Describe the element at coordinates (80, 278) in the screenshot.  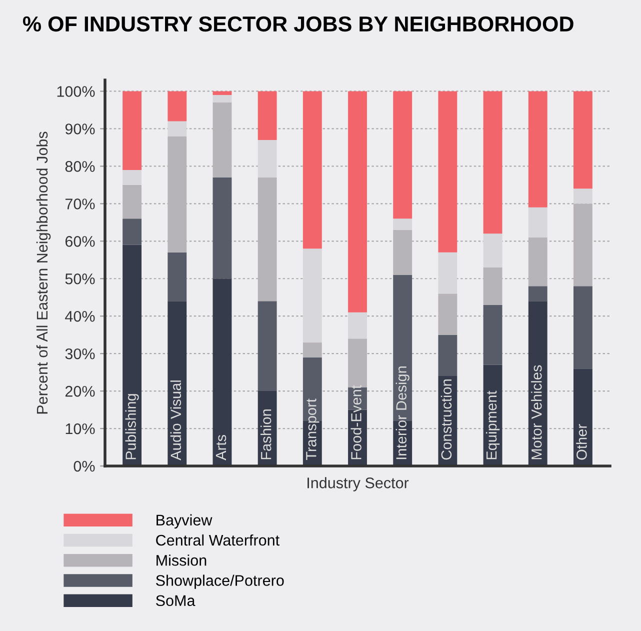
I see `y-tick-label: 50%` at that location.